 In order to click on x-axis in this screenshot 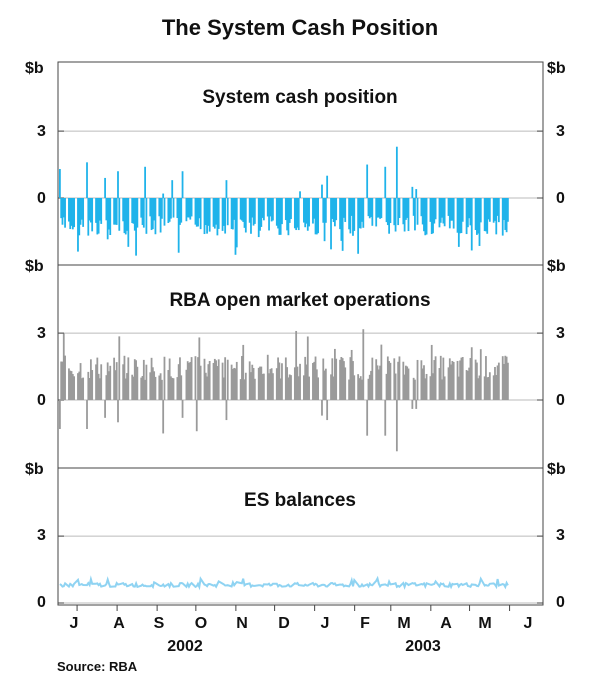, I will do `click(293, 608)`.